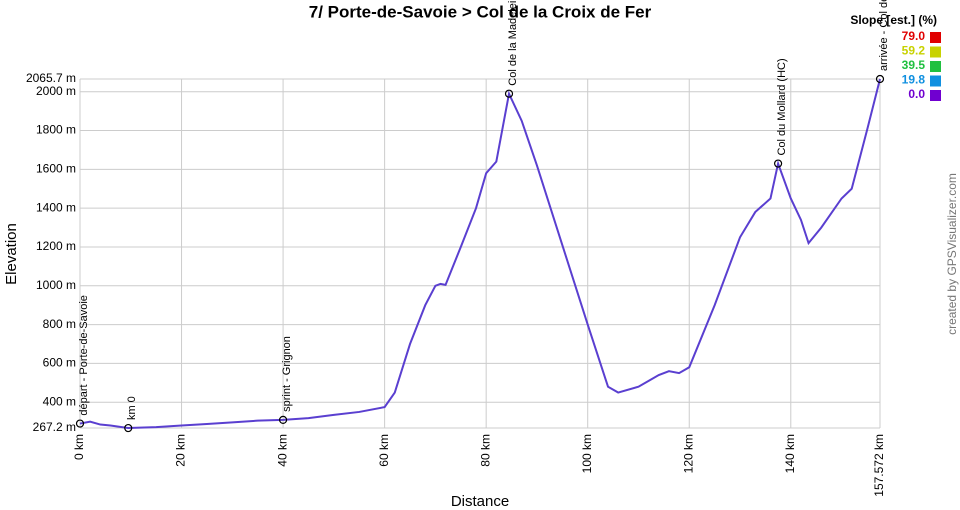 This screenshot has width=960, height=510. Describe the element at coordinates (132, 408) in the screenshot. I see `waypoint-label: km 0` at that location.